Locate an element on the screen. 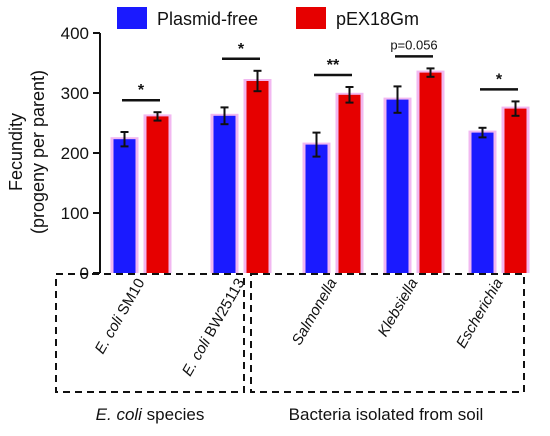 The height and width of the screenshot is (436, 550). category-label-text: E. coli SM10 is located at coordinates (120, 316).